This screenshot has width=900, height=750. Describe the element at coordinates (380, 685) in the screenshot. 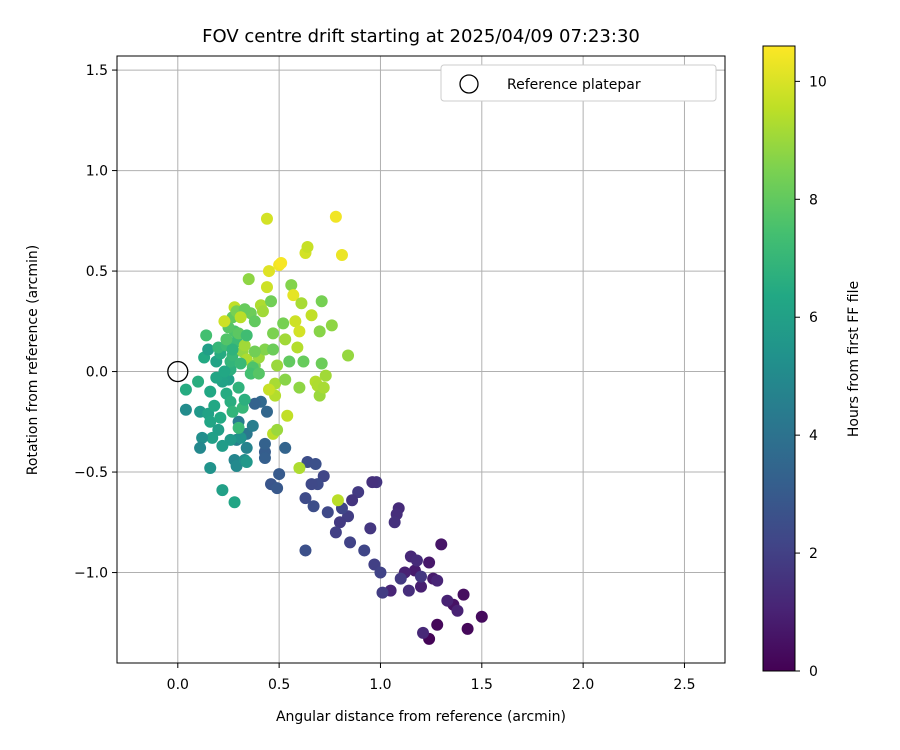

I see `x-tick-label: 1.0` at that location.